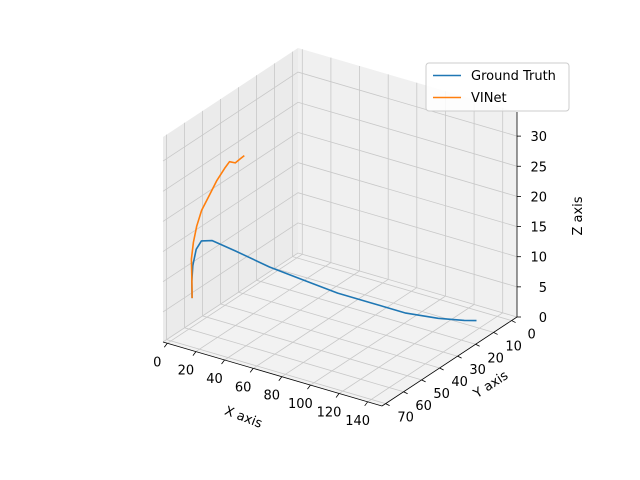 The width and height of the screenshot is (640, 480). What do you see at coordinates (300, 404) in the screenshot?
I see `x-tick-label: 100` at bounding box center [300, 404].